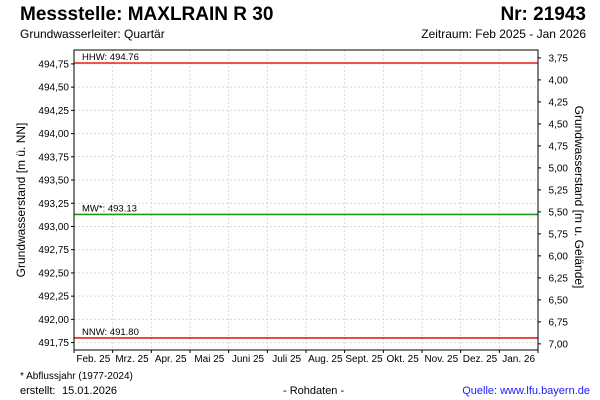 The height and width of the screenshot is (400, 600). What do you see at coordinates (109, 208) in the screenshot?
I see `reference-line-label: MW*: 493.13` at bounding box center [109, 208].